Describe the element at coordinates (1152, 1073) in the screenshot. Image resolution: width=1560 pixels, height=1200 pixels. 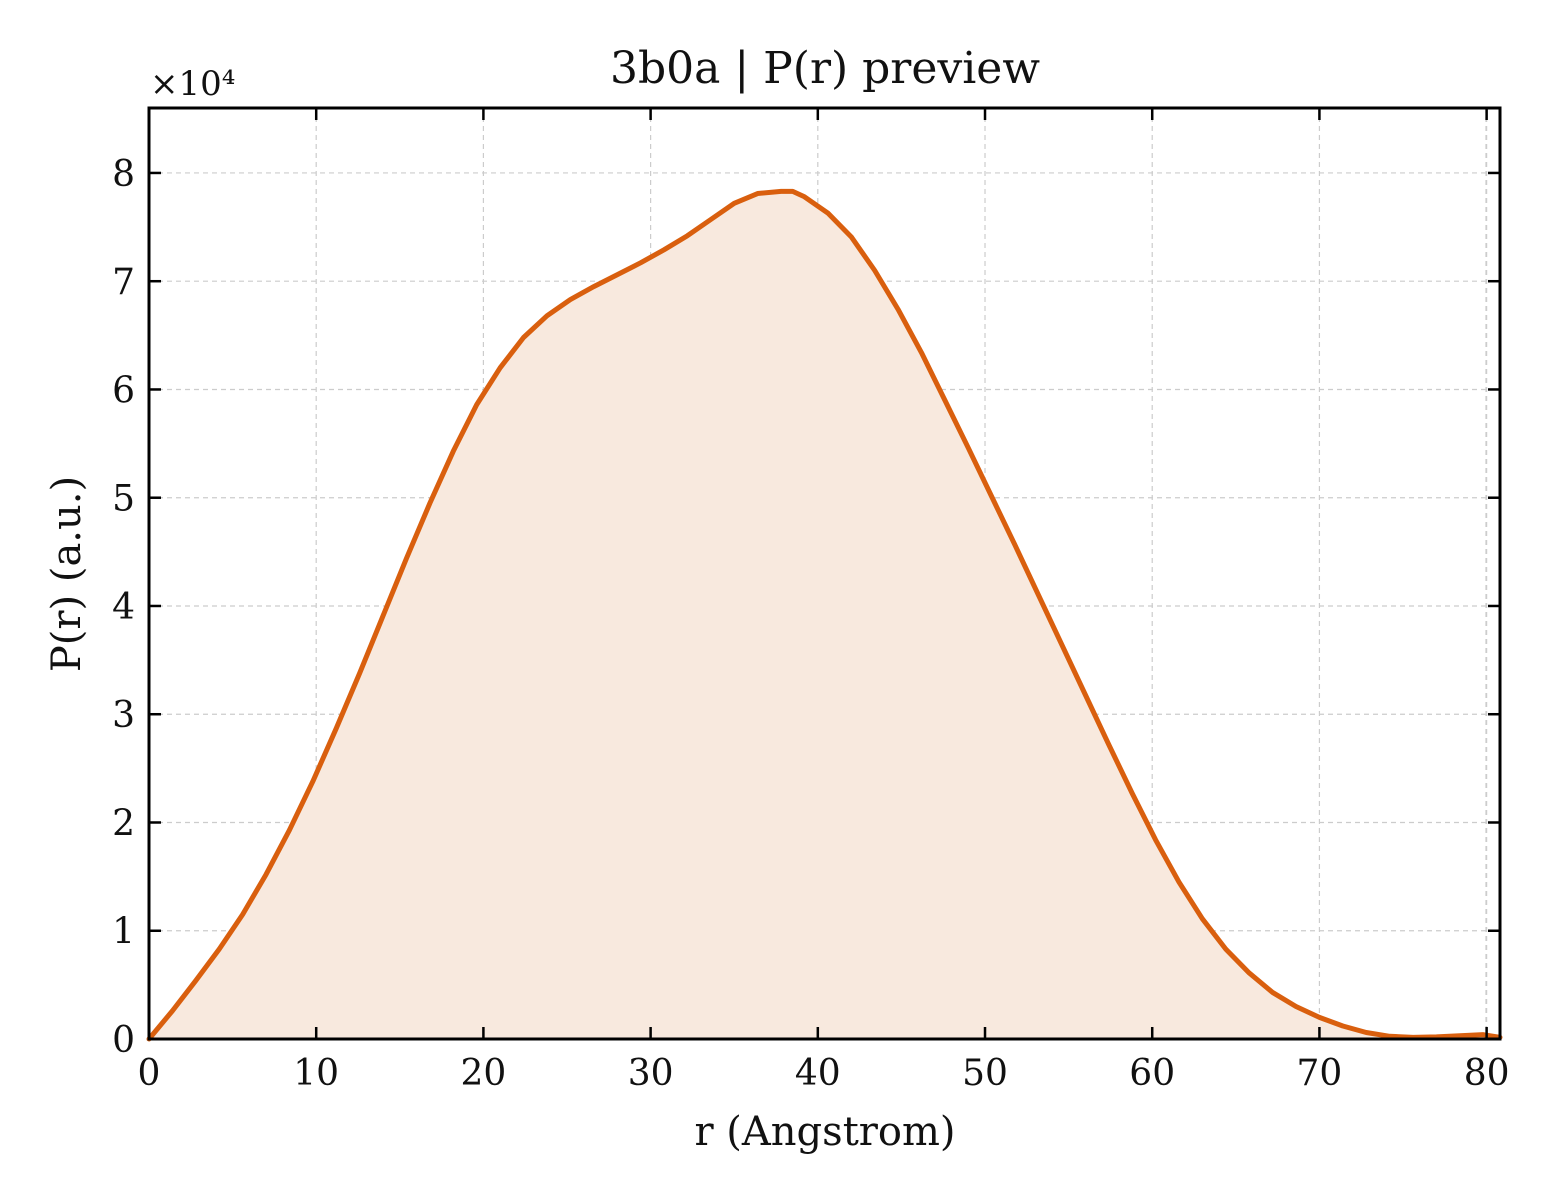
I see `x-tick-label: 60` at that location.